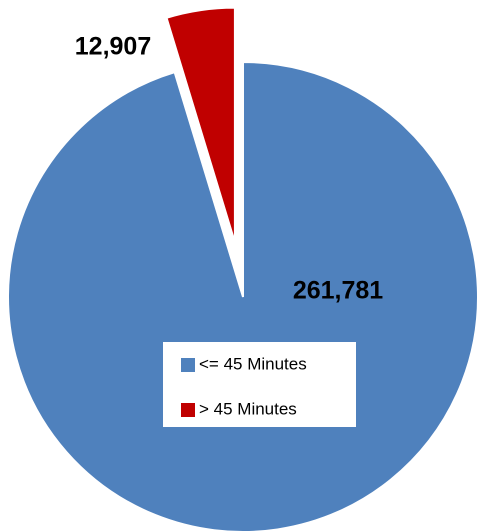 The height and width of the screenshot is (532, 479). What do you see at coordinates (338, 291) in the screenshot?
I see `value-label: 261,781` at bounding box center [338, 291].